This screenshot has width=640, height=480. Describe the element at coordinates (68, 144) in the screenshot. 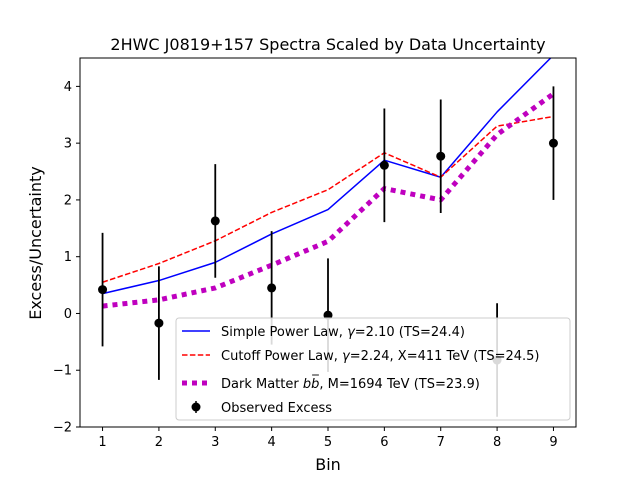

I see `y-tick-label: 3` at that location.